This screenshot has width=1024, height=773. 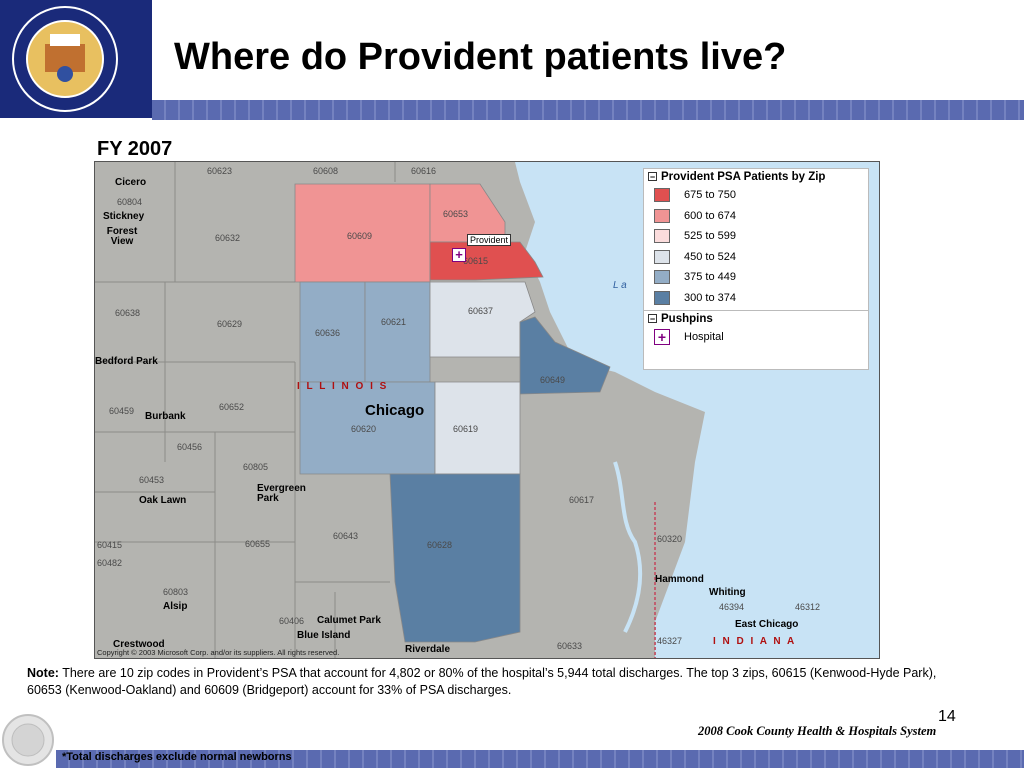 What do you see at coordinates (620, 285) in the screenshot?
I see `lake-label: L a` at bounding box center [620, 285].